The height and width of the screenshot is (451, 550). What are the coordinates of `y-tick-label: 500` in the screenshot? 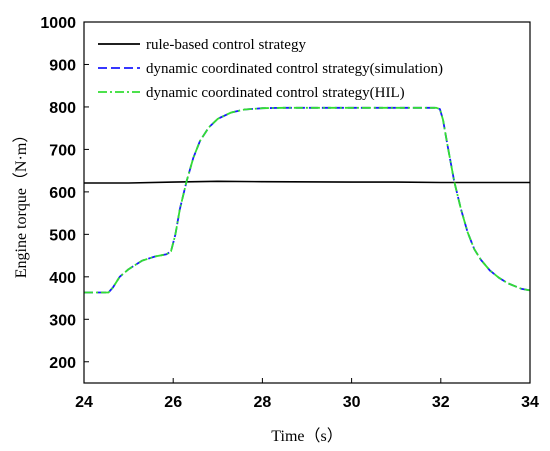 It's located at (62, 235).